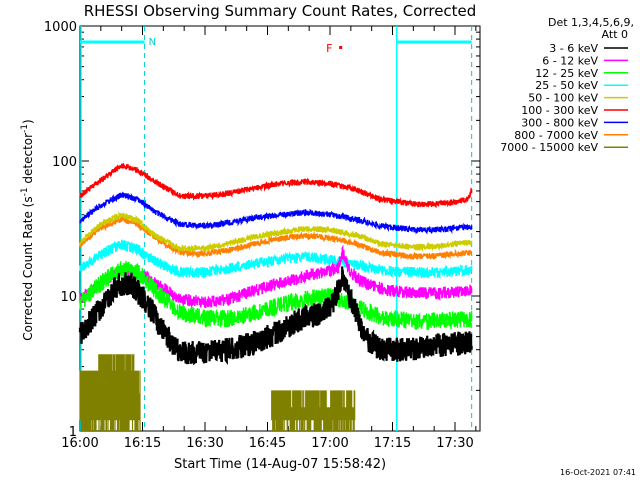 The height and width of the screenshot is (480, 640). Describe the element at coordinates (559, 122) in the screenshot. I see `legend-label: 300 - 800 keV` at that location.